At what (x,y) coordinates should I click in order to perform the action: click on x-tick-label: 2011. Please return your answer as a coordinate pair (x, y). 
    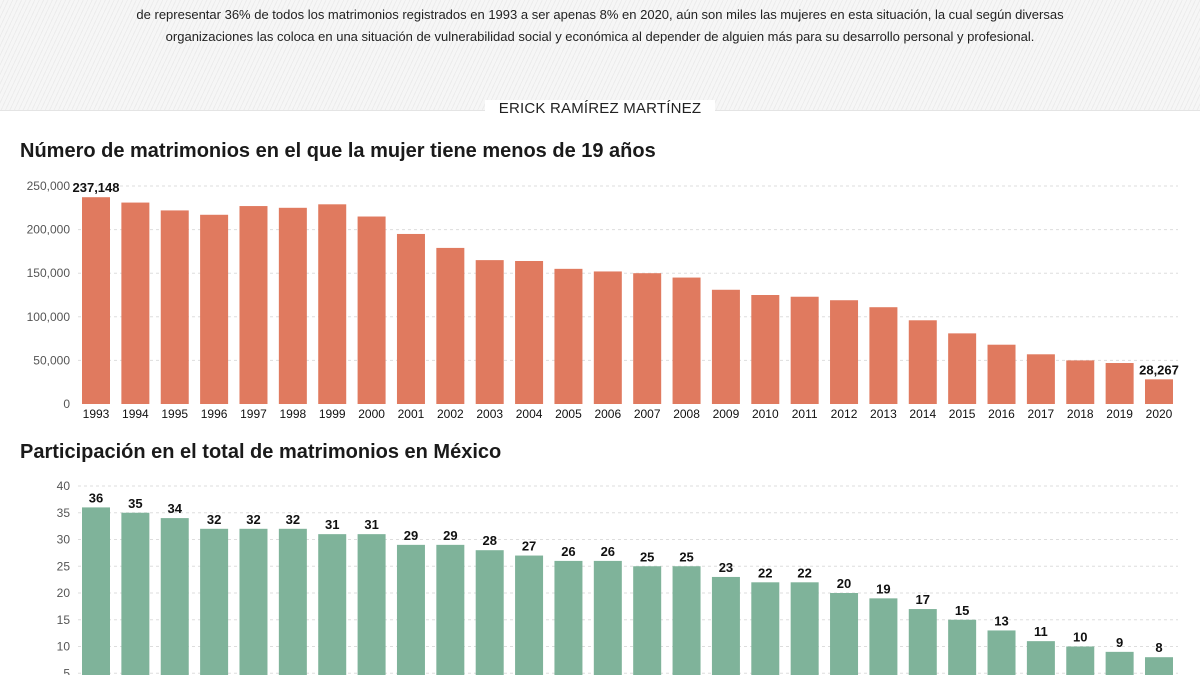
    Looking at the image, I should click on (805, 414).